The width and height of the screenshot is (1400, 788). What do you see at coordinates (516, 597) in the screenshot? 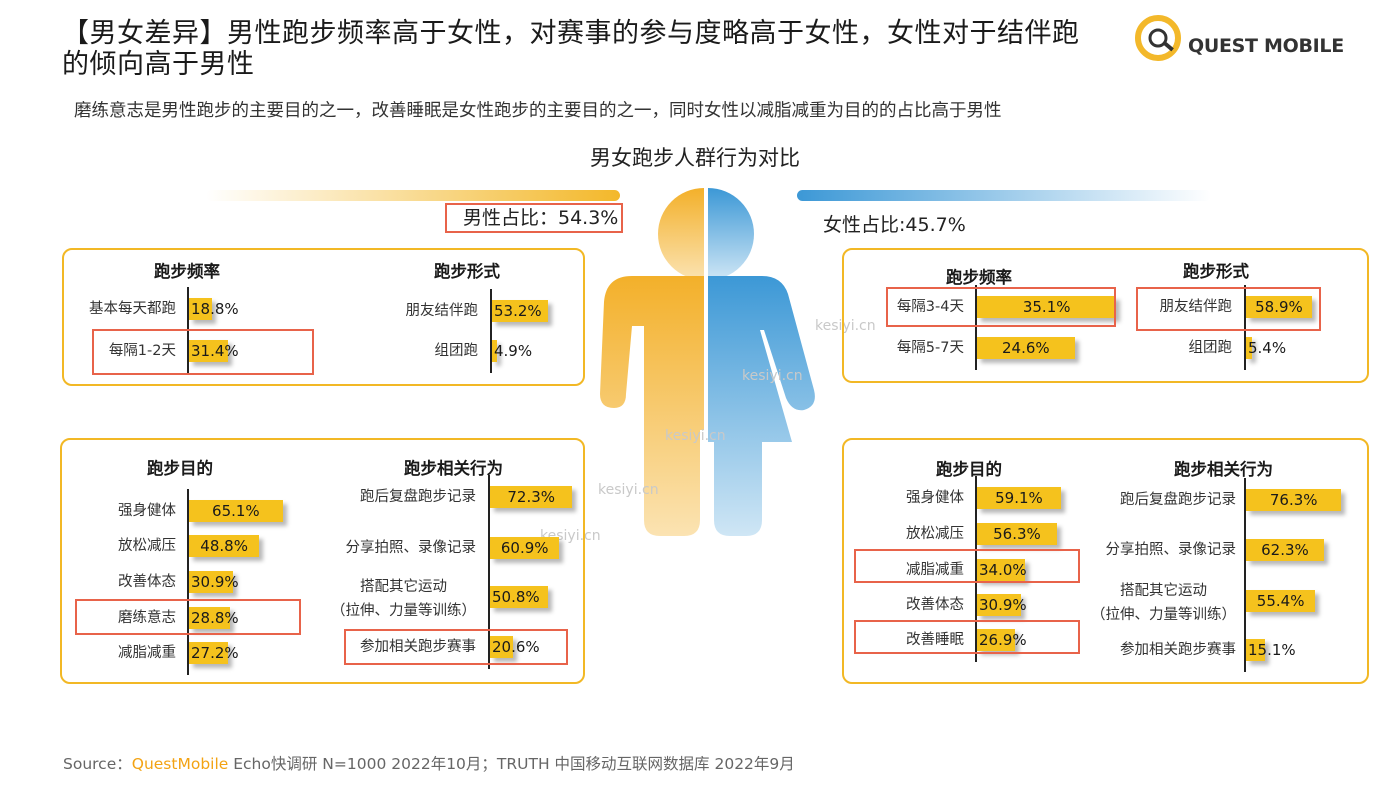
I see `data-label: 50.8%` at bounding box center [516, 597].